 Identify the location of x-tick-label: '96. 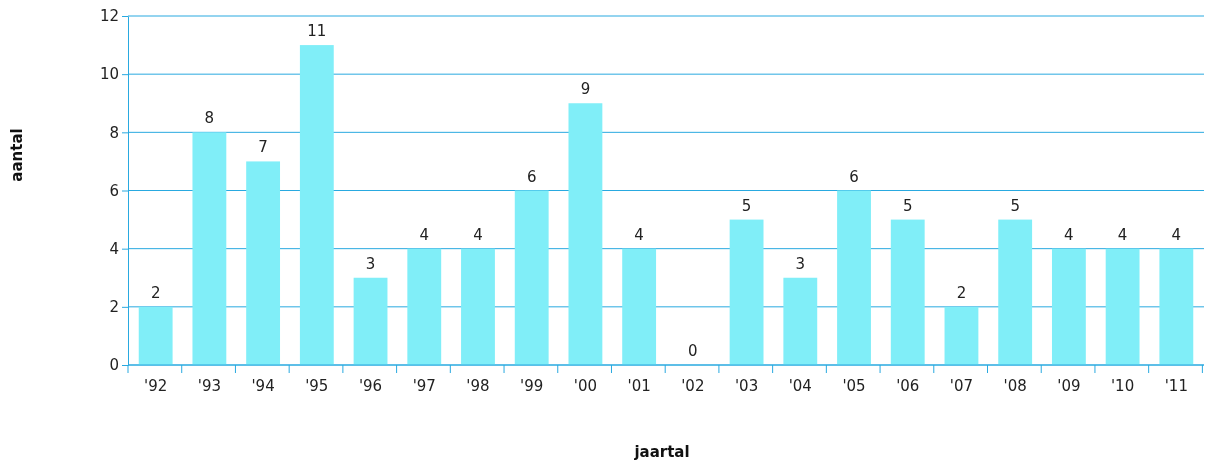
(370, 386).